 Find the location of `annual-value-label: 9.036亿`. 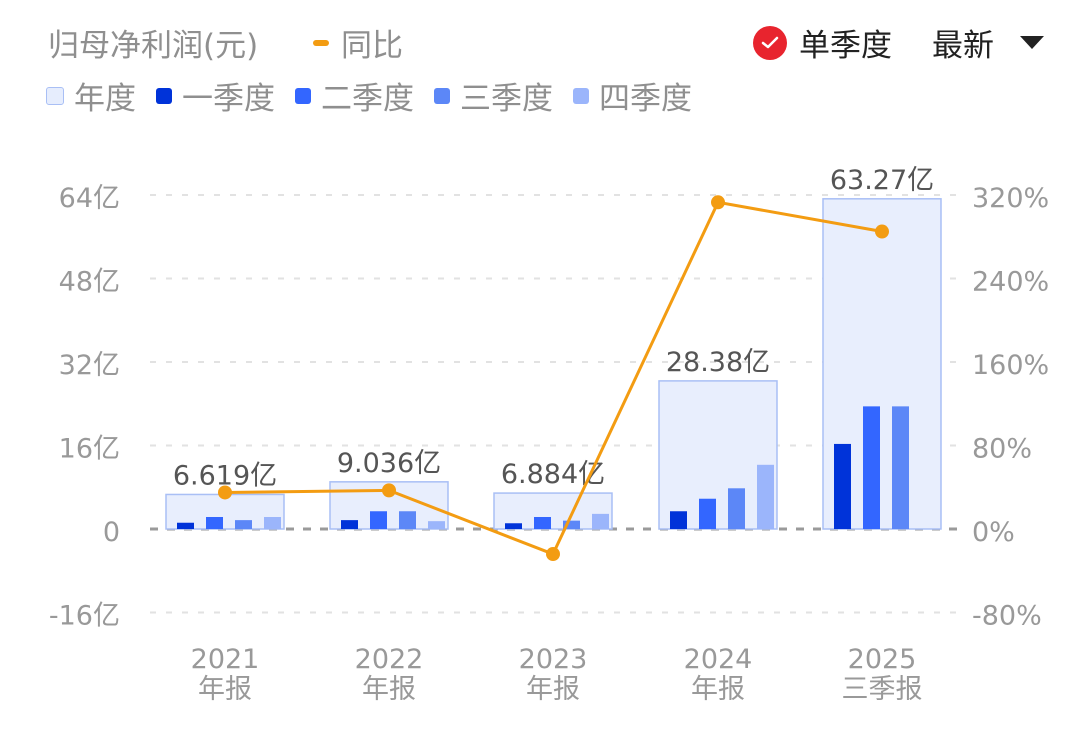

annual-value-label: 9.036亿 is located at coordinates (389, 463).